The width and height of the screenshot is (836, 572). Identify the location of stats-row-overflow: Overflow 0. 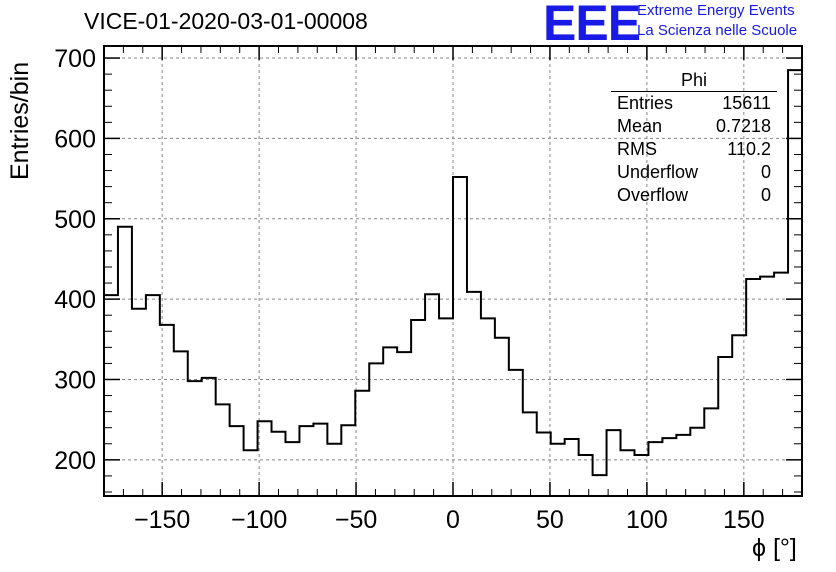
(694, 195).